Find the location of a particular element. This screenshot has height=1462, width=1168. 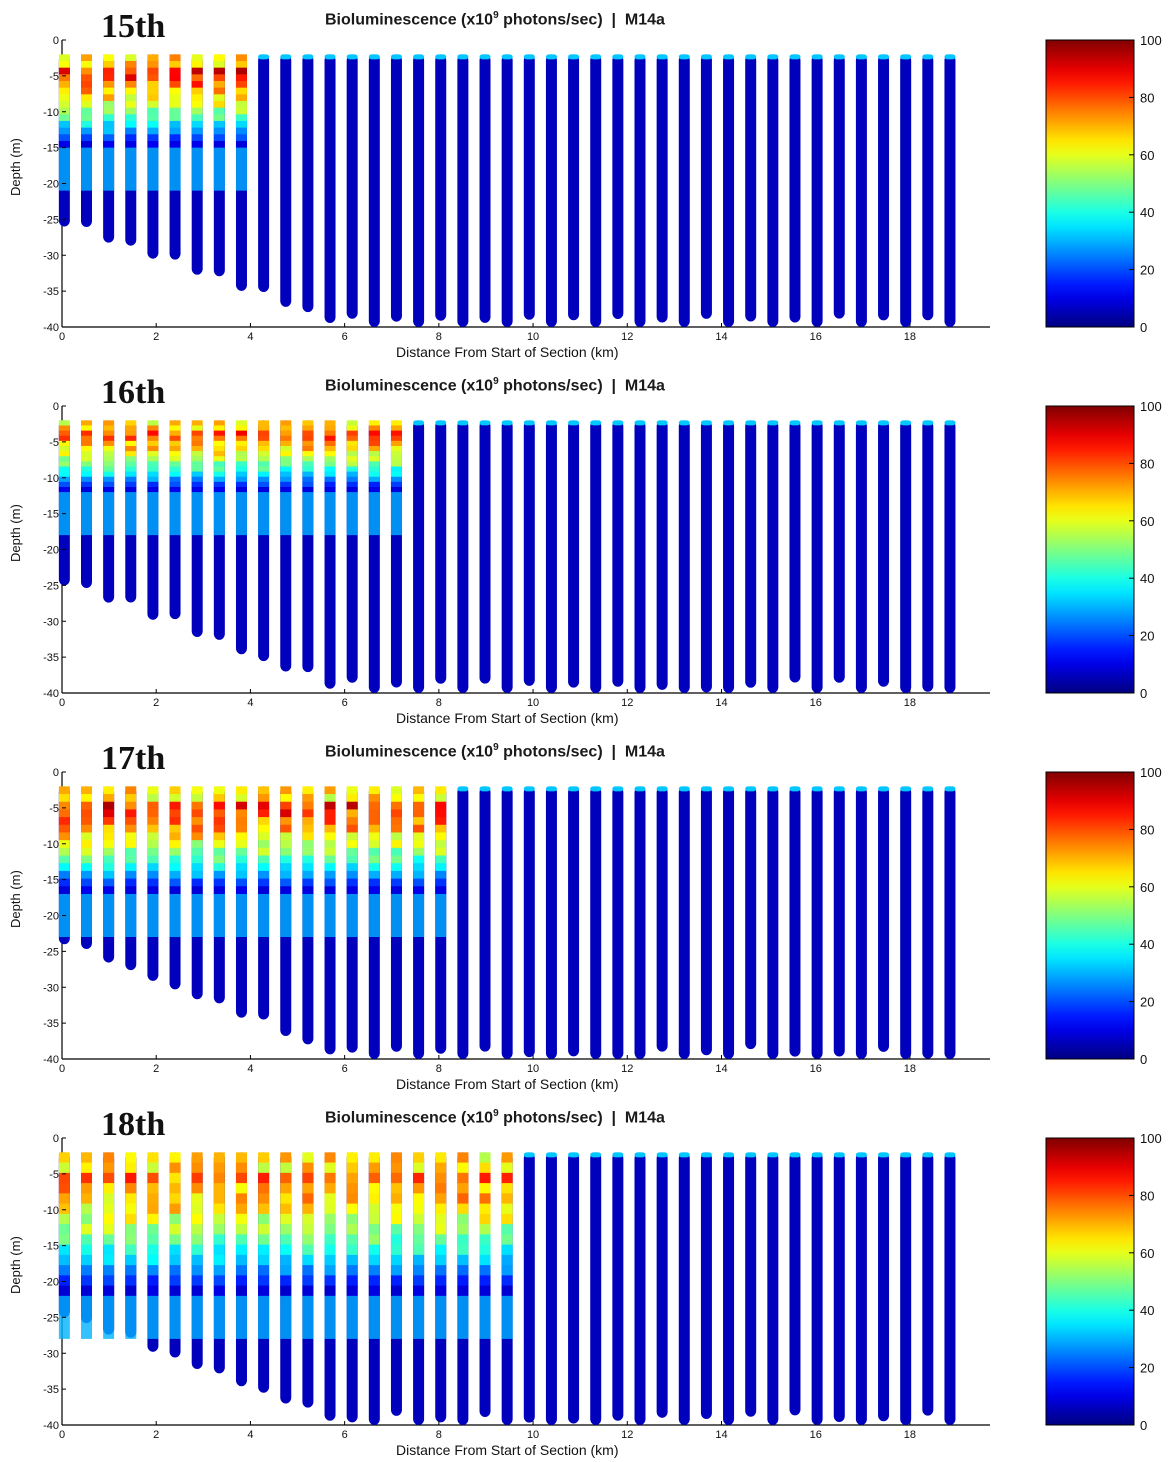

panel-day-label: 18th is located at coordinates (133, 1124).